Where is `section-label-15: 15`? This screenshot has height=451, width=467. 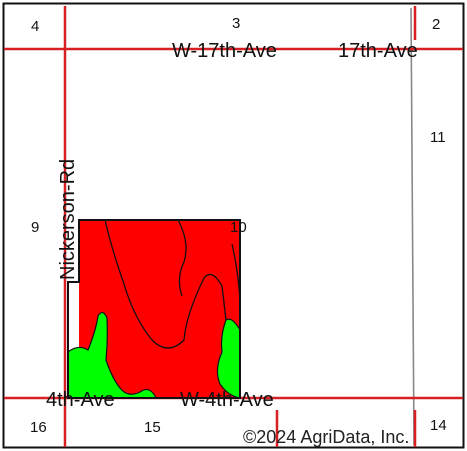
section-label-15: 15 is located at coordinates (152, 427).